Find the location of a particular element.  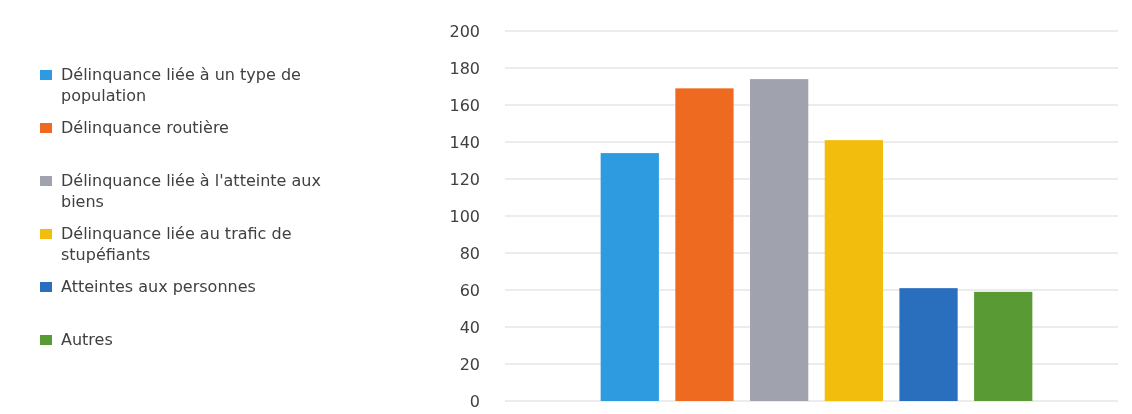

legend-label: Atteintes aux personnes is located at coordinates (158, 286).